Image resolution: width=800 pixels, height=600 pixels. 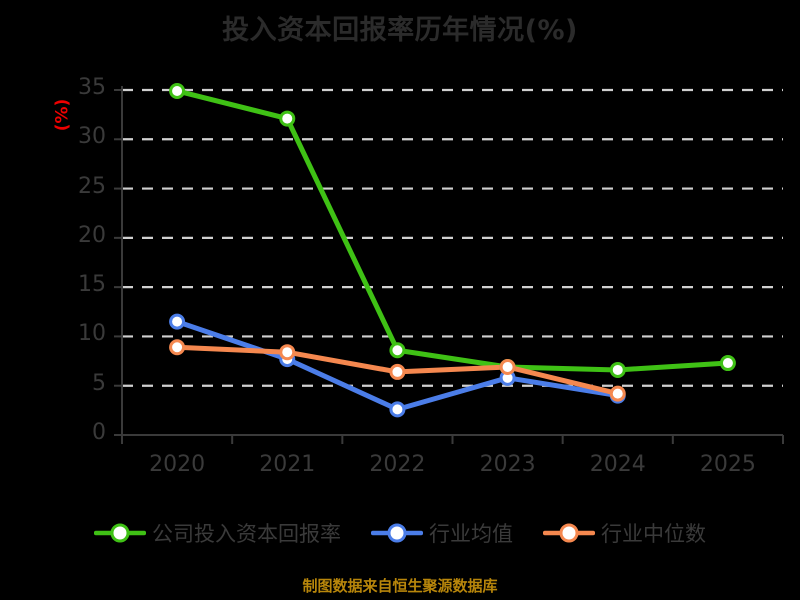 I want to click on x-tick-label-2024: 2024, so click(x=617, y=464).